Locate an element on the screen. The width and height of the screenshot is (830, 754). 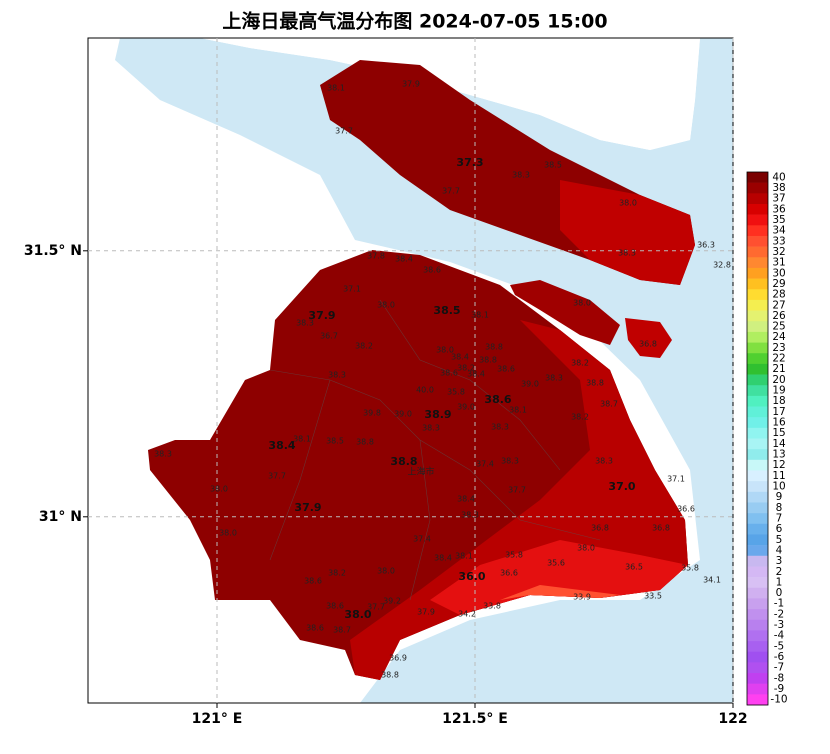
colorbar-label: 20 is located at coordinates (778, 380).